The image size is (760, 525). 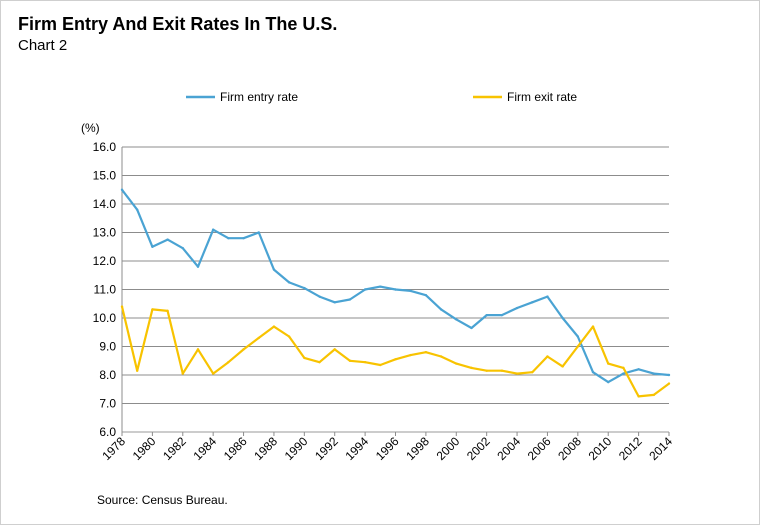 I want to click on x-tick-label: 1994, so click(x=356, y=448).